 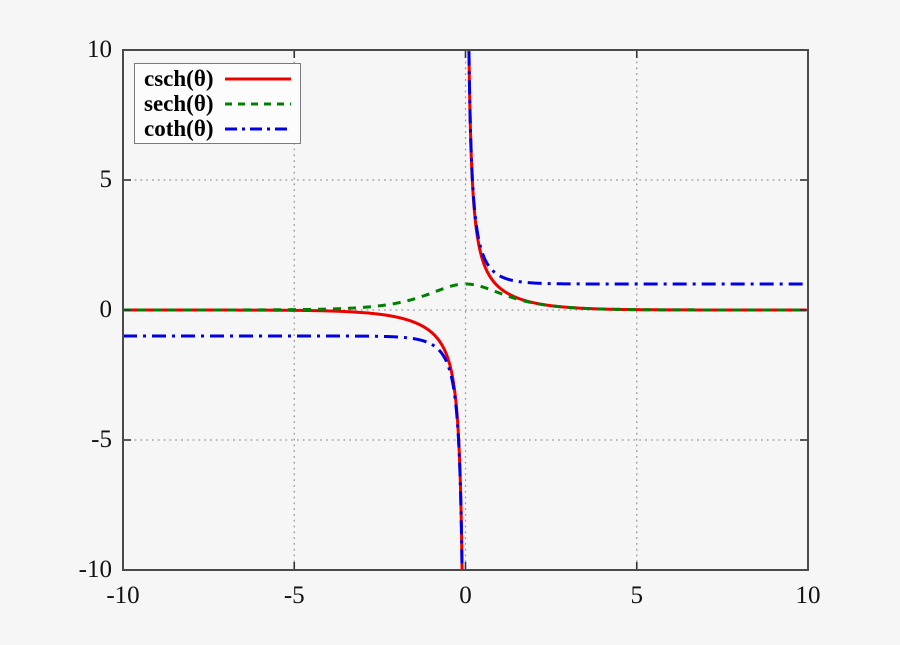 I want to click on x-tick-label--10: -10, so click(x=123, y=595).